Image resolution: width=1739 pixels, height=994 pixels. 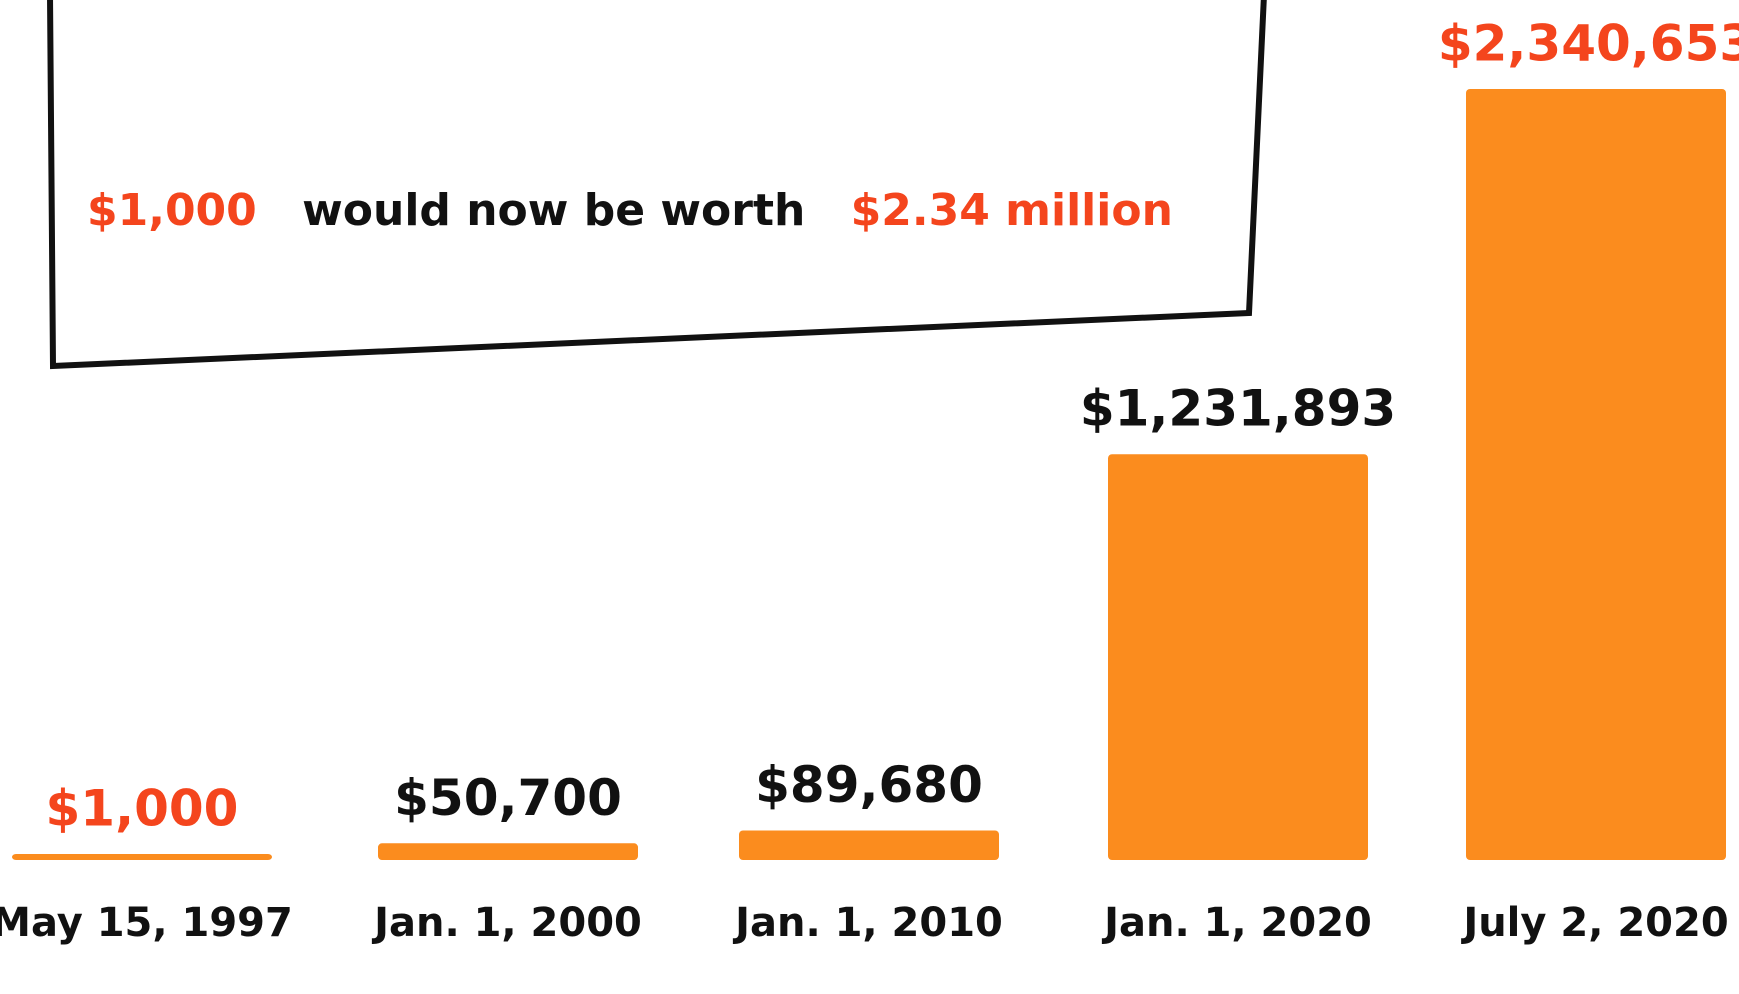 What do you see at coordinates (553, 210) in the screenshot?
I see `annotation-part: would now be worth` at bounding box center [553, 210].